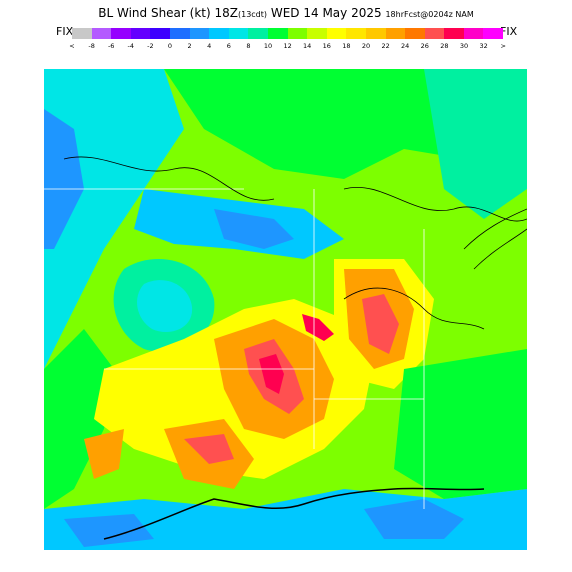  I want to click on color-scale-tick-label: 16, so click(326, 46).